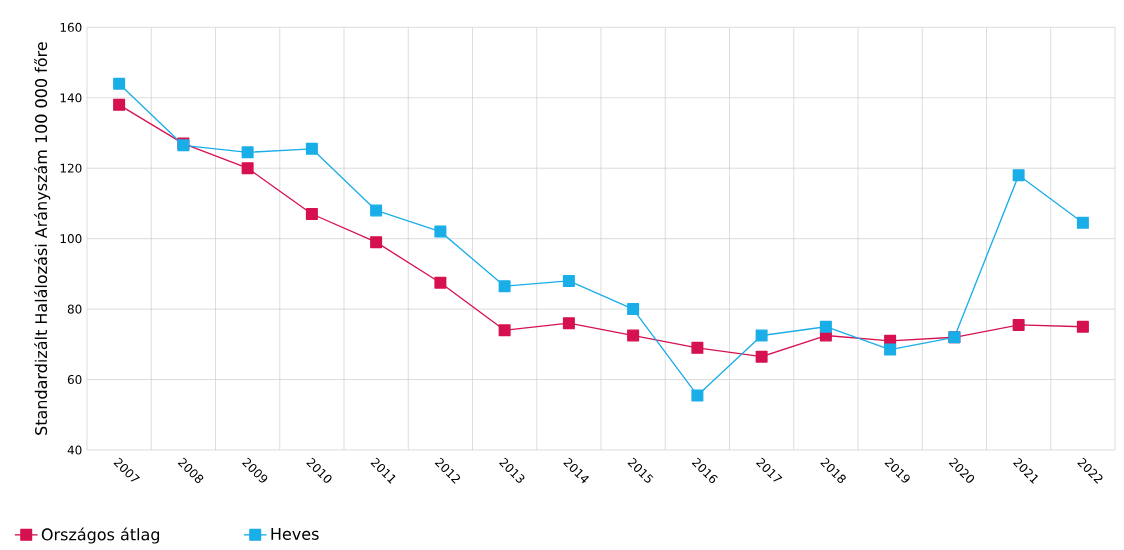  I want to click on y-tick-label: 160, so click(71, 27).